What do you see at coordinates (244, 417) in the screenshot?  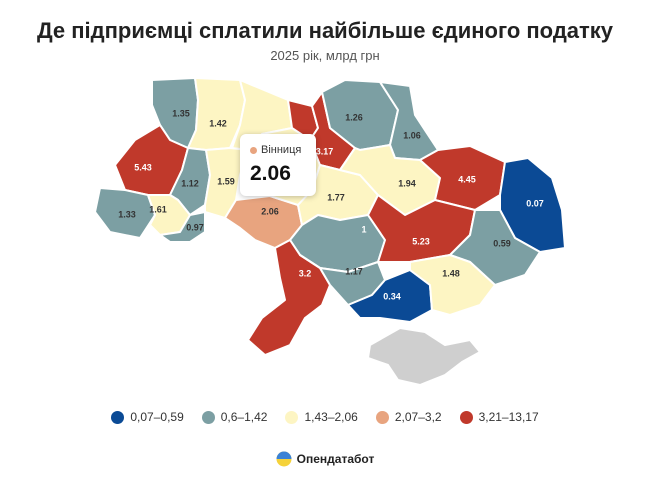 I see `legend-label: 0,6–1,42` at bounding box center [244, 417].